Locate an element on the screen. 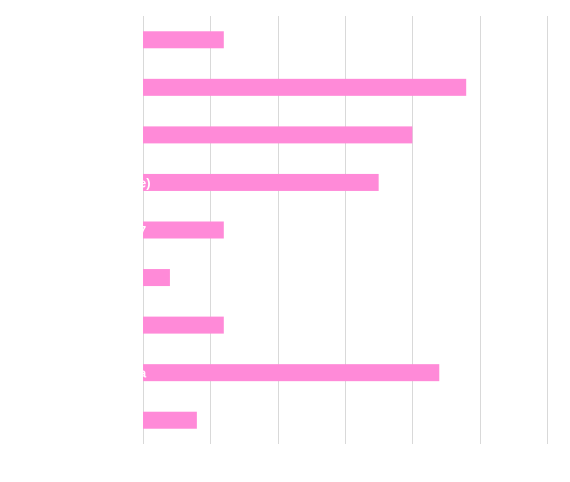 The image size is (570, 482). category-labels: ) e) 7 a is located at coordinates (145, 230).